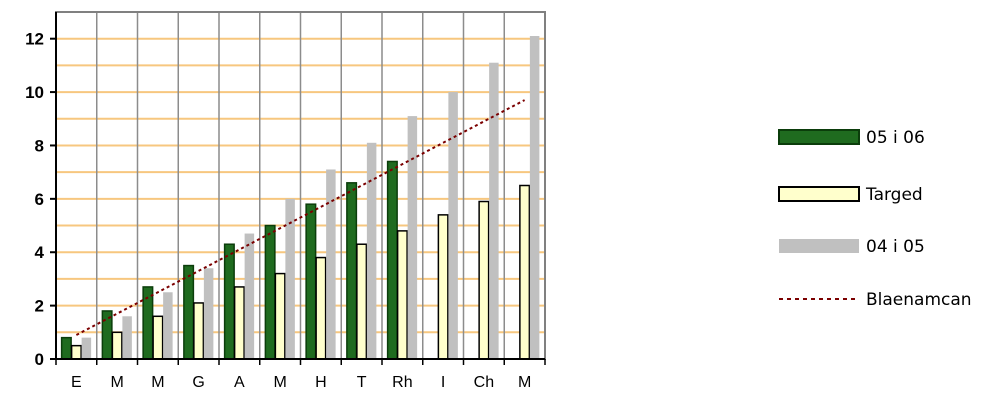 The height and width of the screenshot is (396, 999). Describe the element at coordinates (34, 199) in the screenshot. I see `y-tick-labels: 0 2 4 6 8 10 12` at that location.